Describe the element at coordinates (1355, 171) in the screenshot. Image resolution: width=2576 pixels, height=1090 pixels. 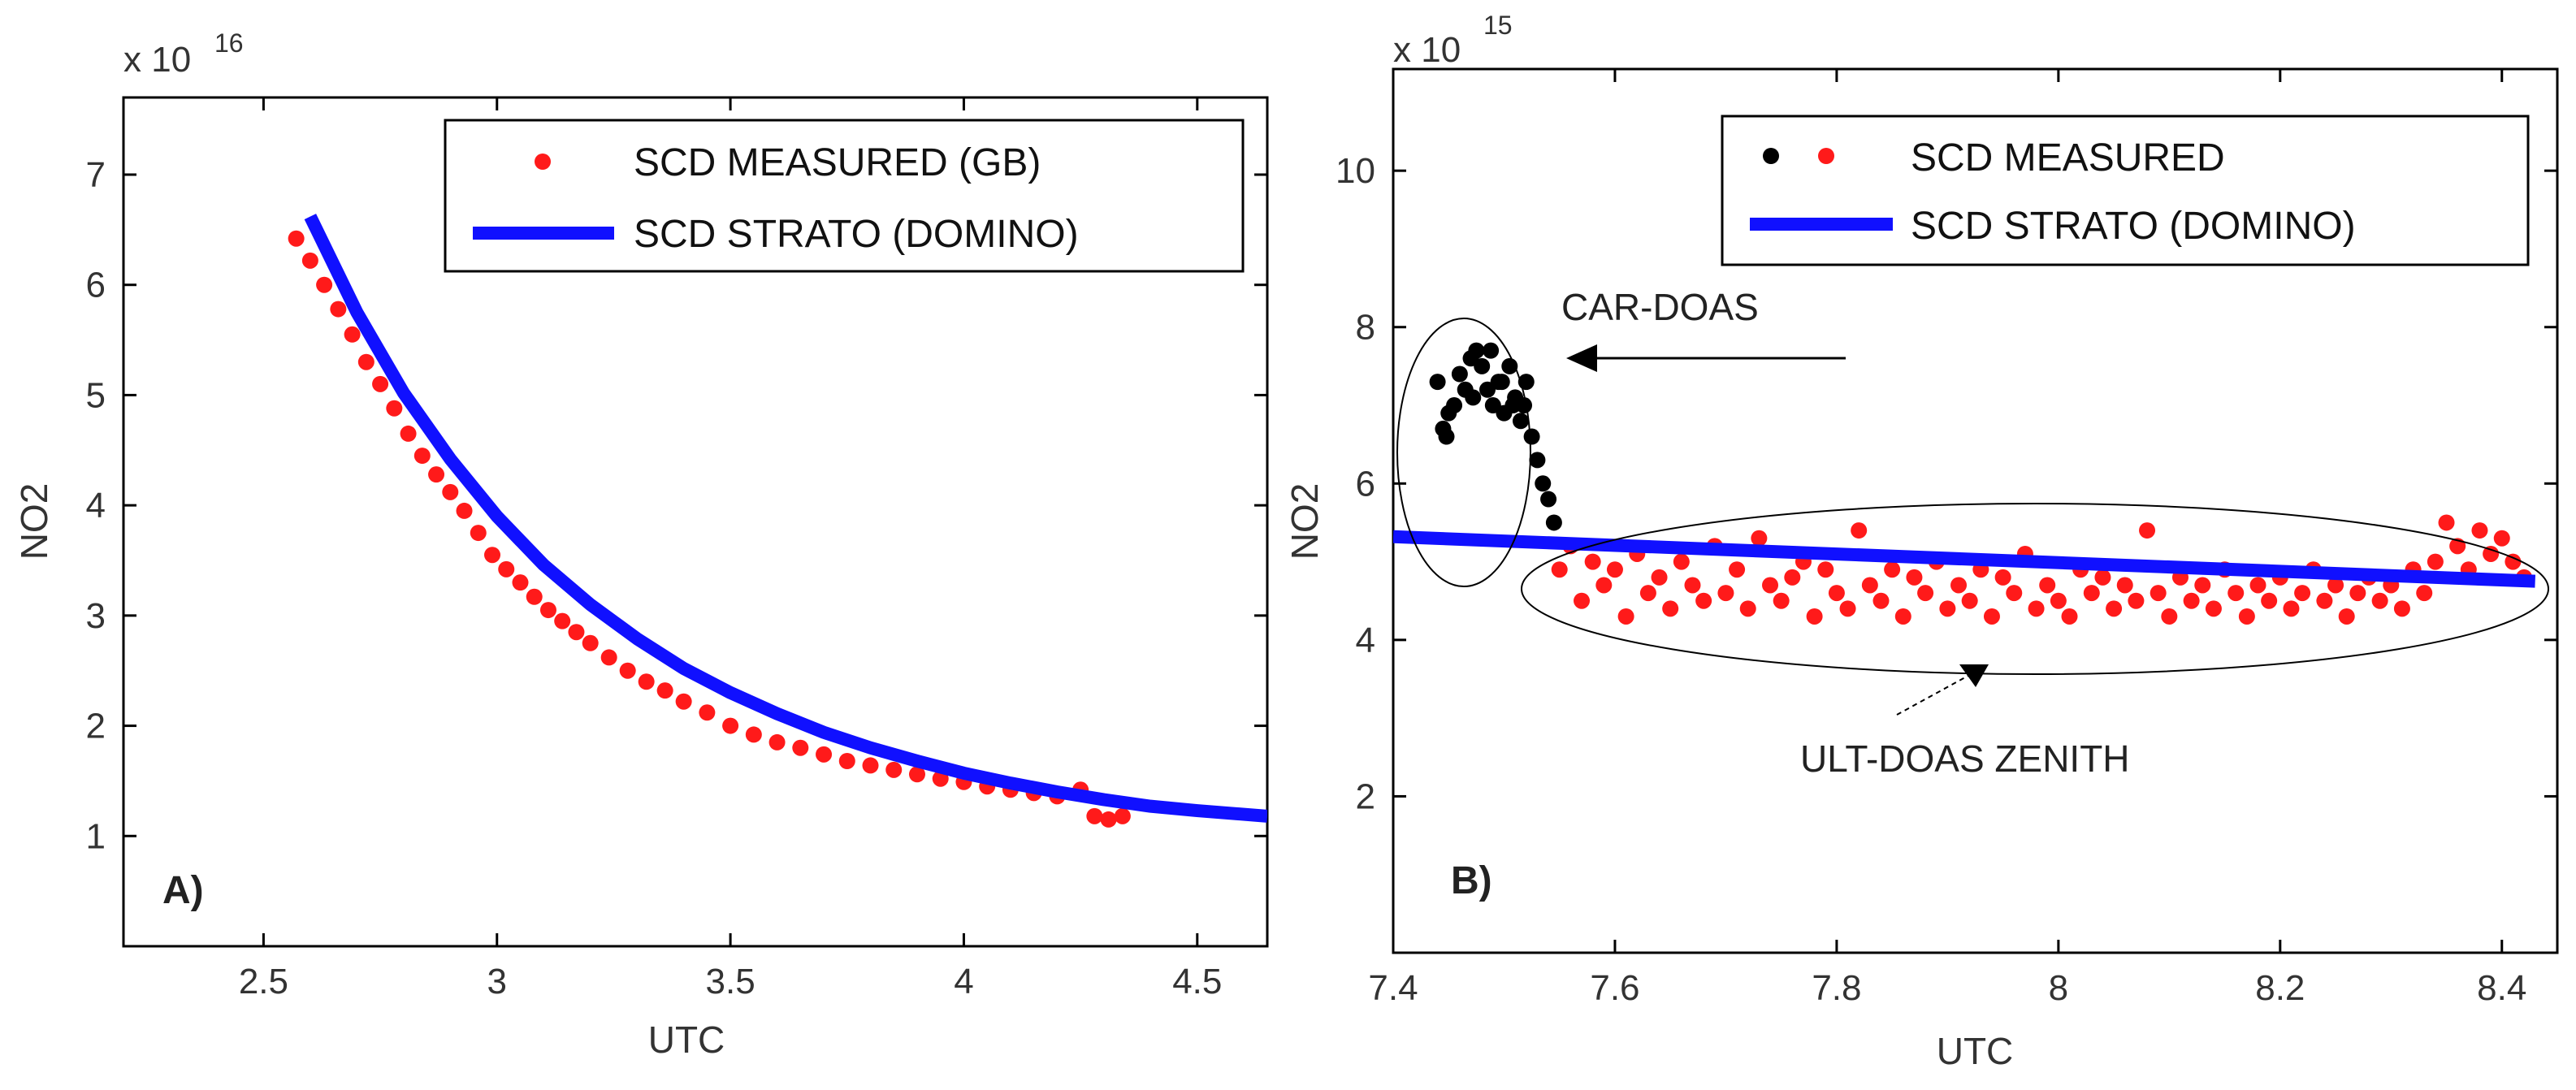
I see `y-tick-label: 10` at that location.